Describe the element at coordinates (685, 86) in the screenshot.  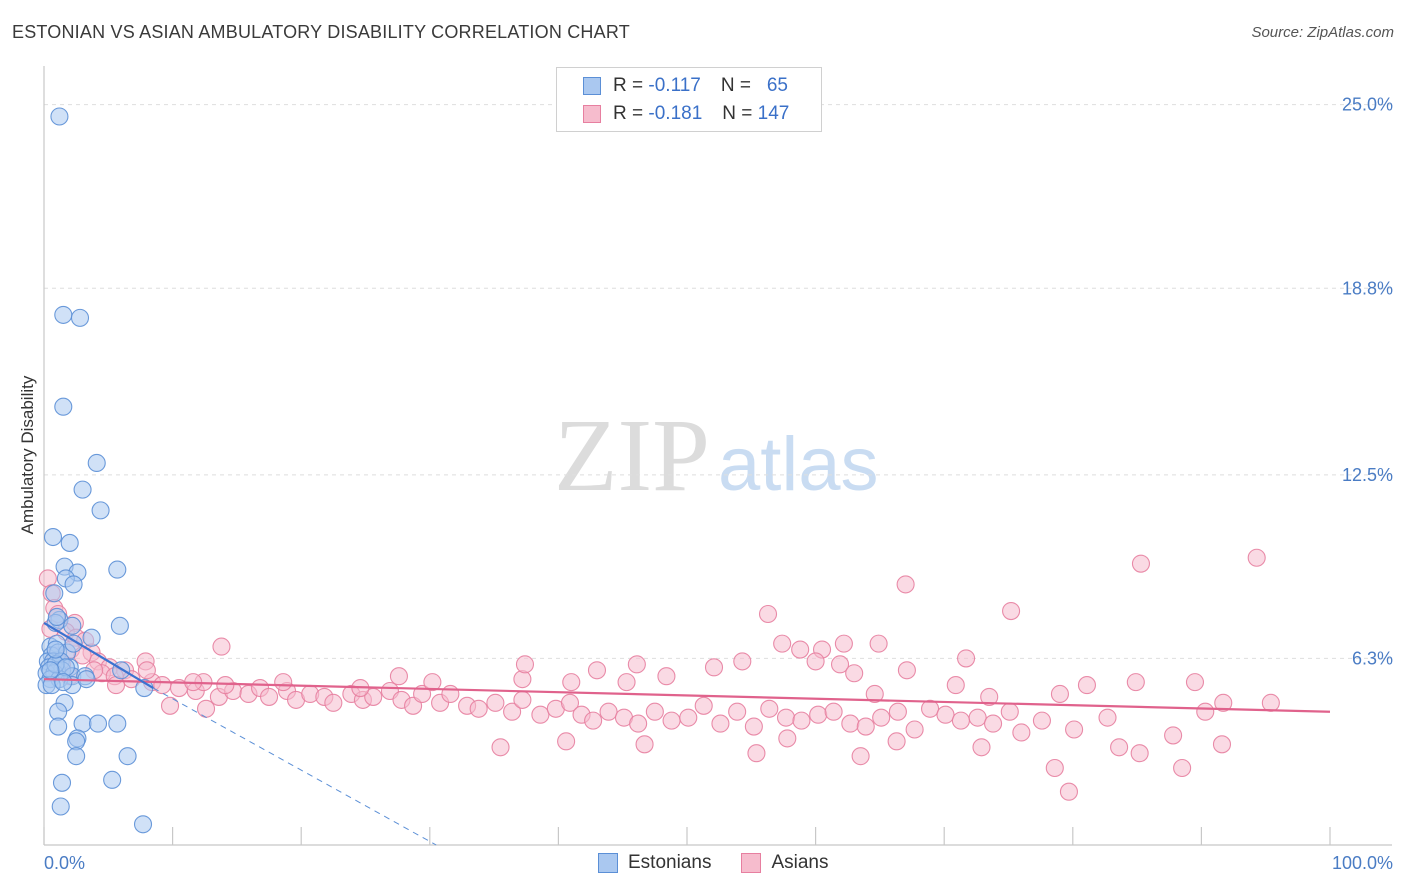
I see `legend-row-estonians: R = -0.117 N = 65` at that location.